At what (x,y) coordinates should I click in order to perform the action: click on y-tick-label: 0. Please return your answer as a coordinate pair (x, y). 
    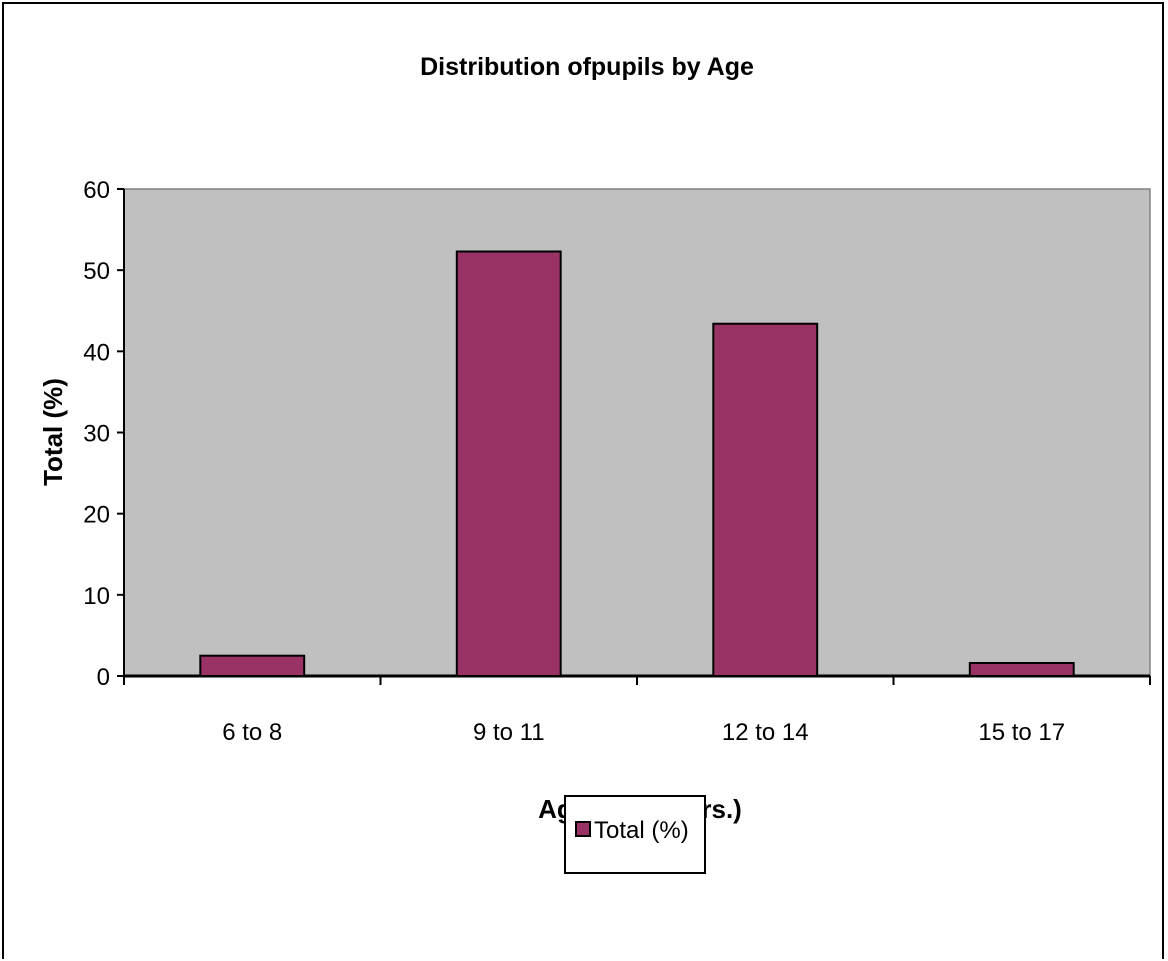
    Looking at the image, I should click on (103, 677).